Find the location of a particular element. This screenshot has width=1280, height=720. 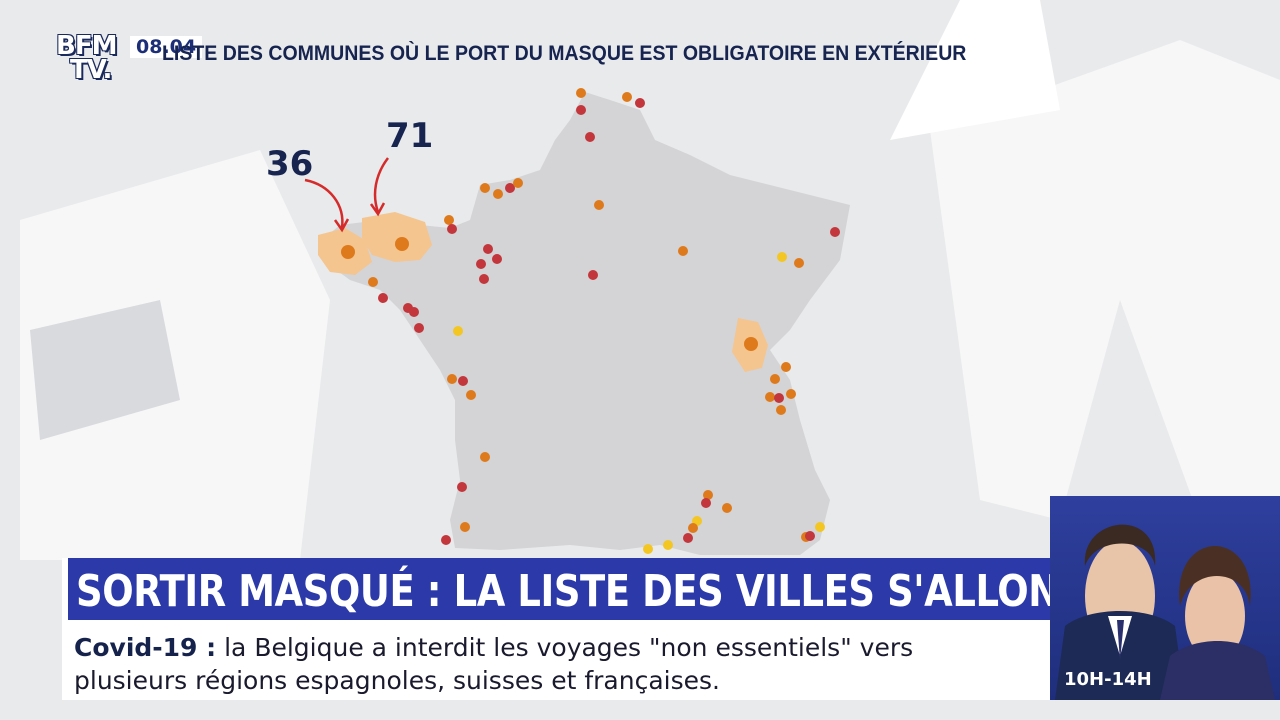

bfmtv-logo: BFM TV. is located at coordinates (86, 58).